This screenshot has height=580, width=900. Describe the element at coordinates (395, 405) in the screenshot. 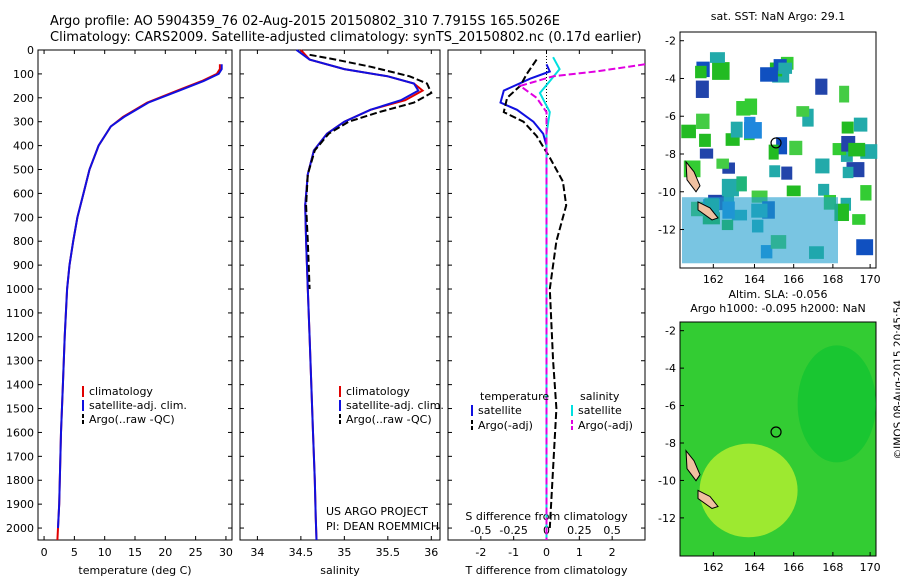

I see `legend-label: satellite-adj. clim.` at that location.